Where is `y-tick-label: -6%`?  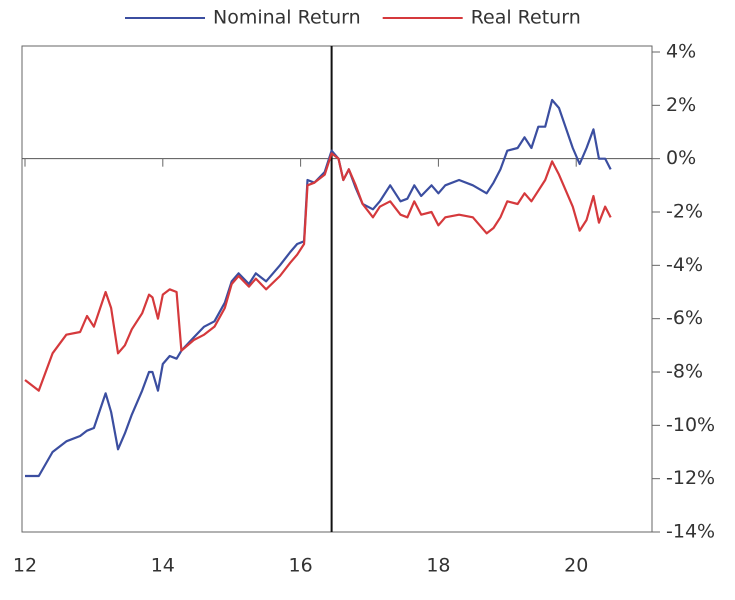
y-tick-label: -6% is located at coordinates (684, 318).